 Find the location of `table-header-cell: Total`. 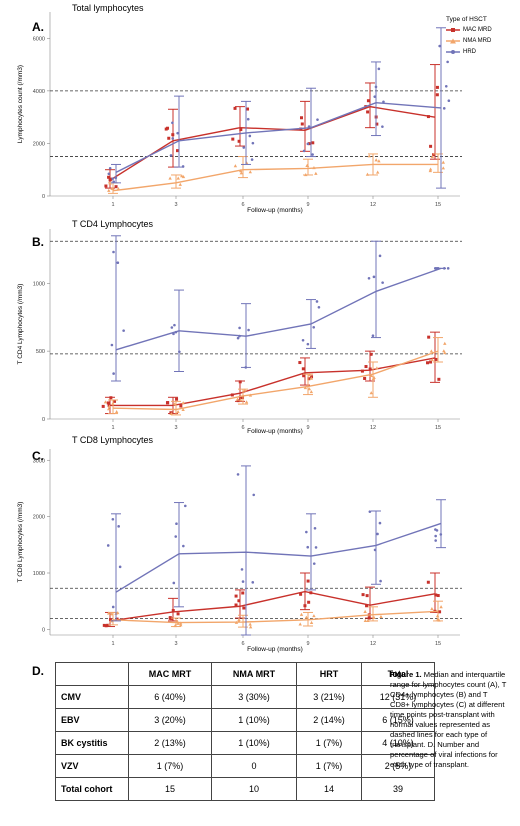

table-header-cell: Total is located at coordinates (398, 674).